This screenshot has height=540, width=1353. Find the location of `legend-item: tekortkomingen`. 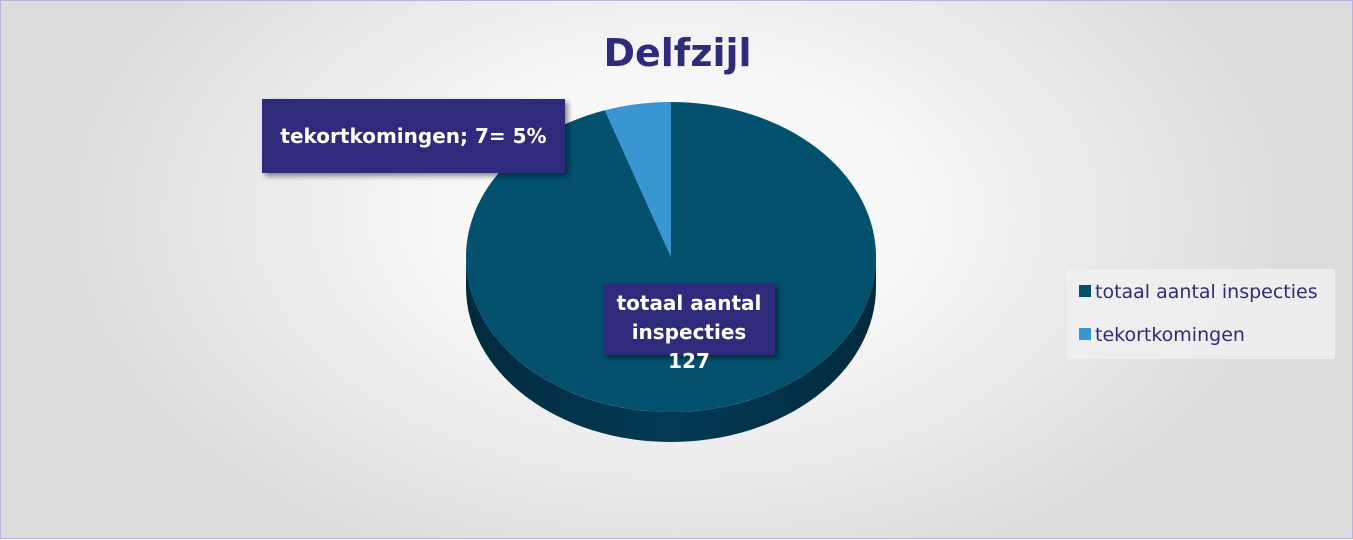

legend-item: tekortkomingen is located at coordinates (1162, 335).